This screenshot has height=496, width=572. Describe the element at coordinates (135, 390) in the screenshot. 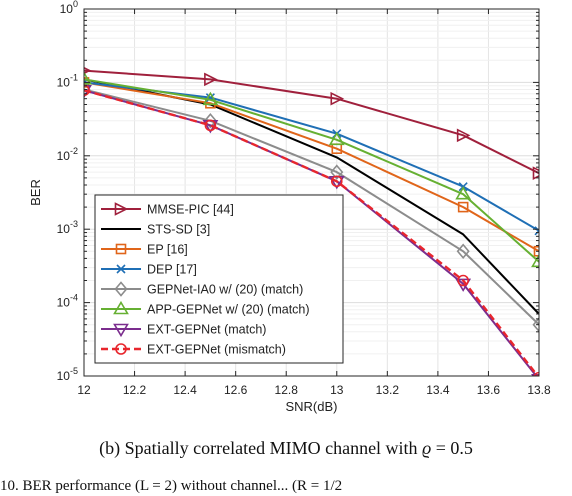

I see `x-tick-label: 12.2` at that location.